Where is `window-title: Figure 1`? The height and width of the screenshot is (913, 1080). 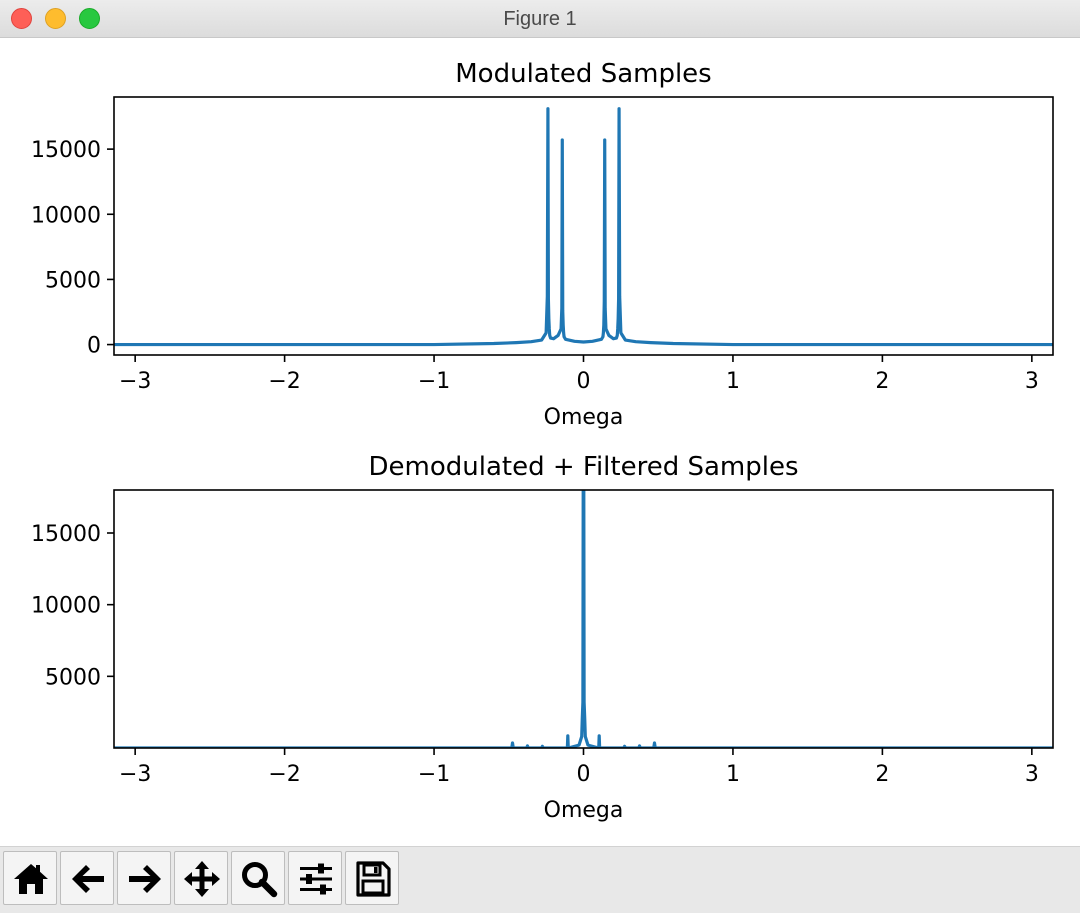
window-title: Figure 1 is located at coordinates (540, 19).